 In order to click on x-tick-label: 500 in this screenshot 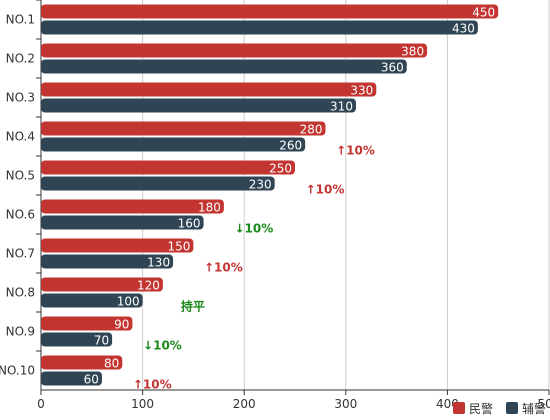, I will do `click(544, 404)`.